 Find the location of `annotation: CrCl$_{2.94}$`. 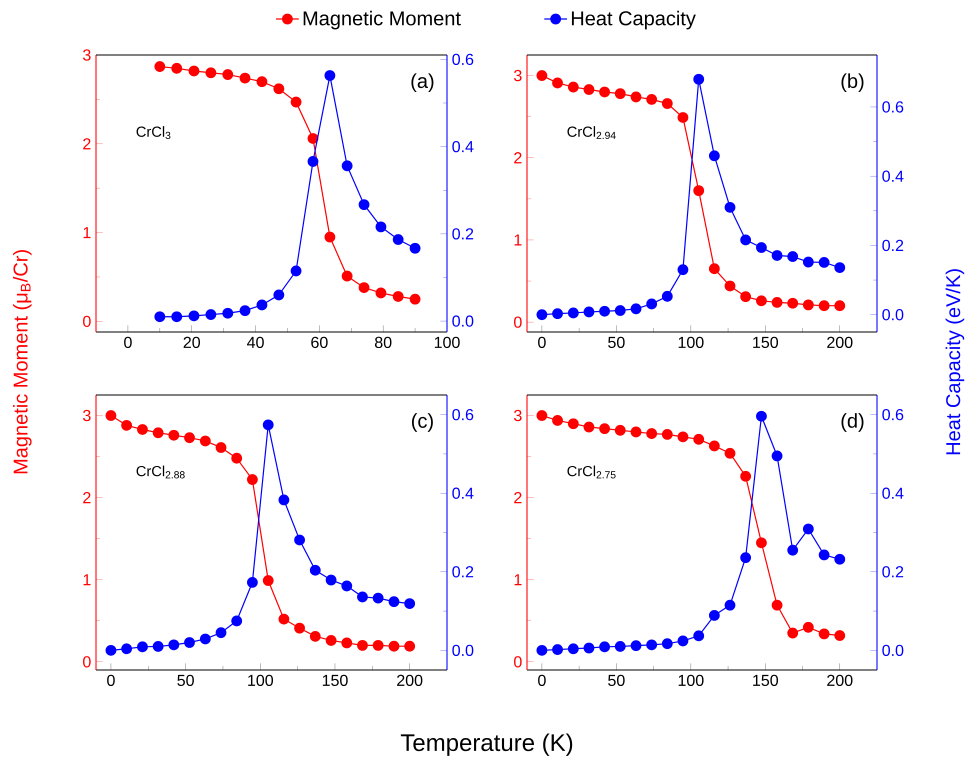

annotation: CrCl$_{2.94}$ is located at coordinates (591, 133).